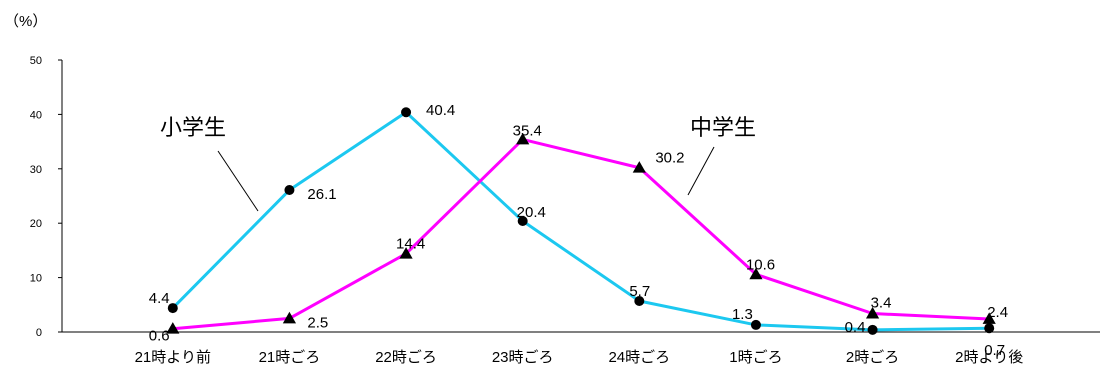 The width and height of the screenshot is (1102, 381). I want to click on series-label-elementary: 小学生, so click(209, 163).